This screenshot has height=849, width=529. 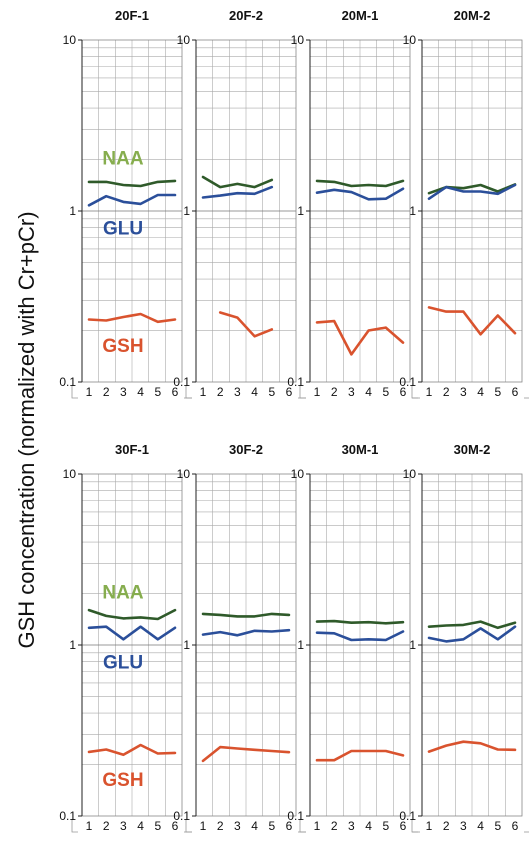 I want to click on panel-title: 20F-1, so click(x=132, y=15).